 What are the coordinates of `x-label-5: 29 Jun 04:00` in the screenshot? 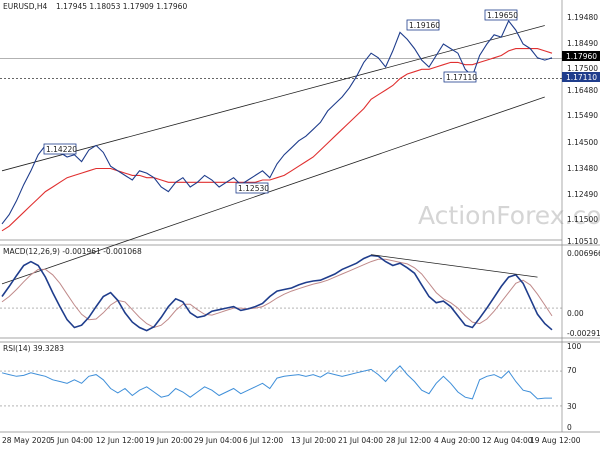 It's located at (218, 440).